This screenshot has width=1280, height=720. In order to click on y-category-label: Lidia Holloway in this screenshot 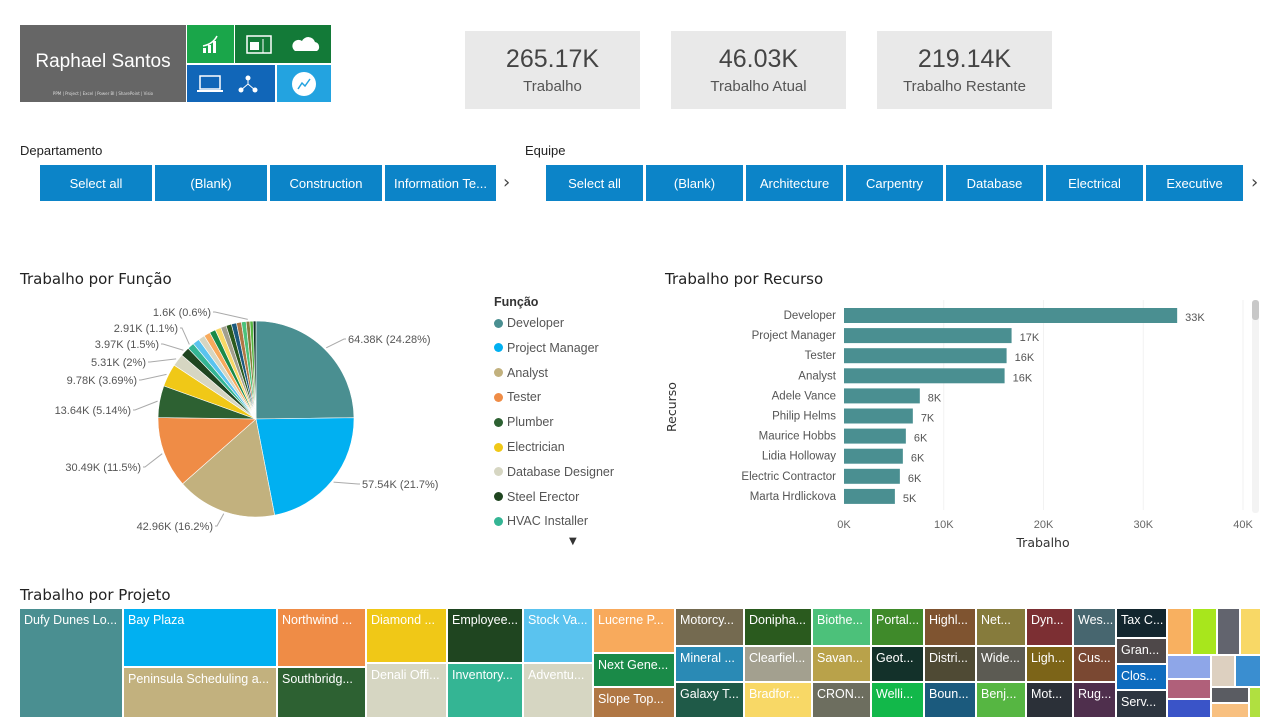, I will do `click(799, 457)`.